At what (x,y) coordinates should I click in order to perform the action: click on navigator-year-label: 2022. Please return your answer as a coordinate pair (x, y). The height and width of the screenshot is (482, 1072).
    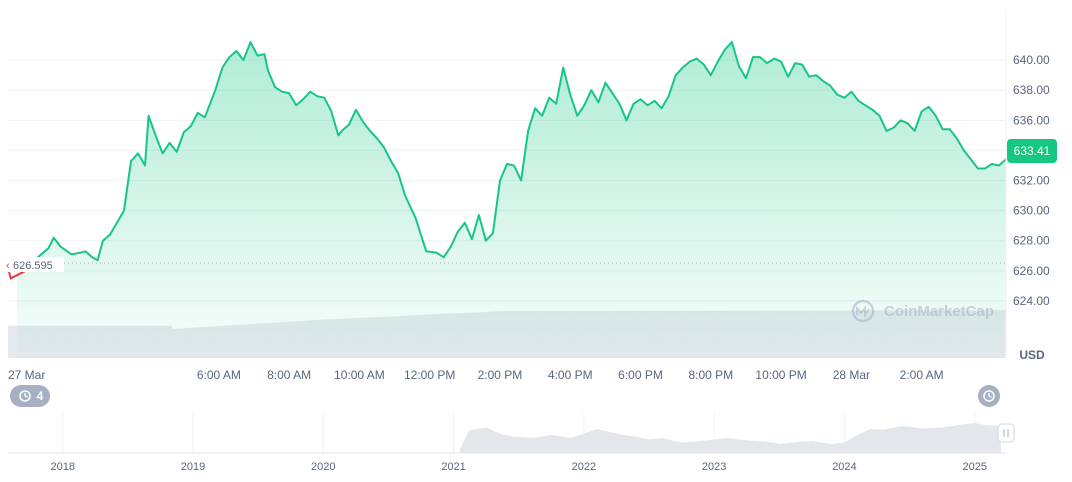
    Looking at the image, I should click on (584, 467).